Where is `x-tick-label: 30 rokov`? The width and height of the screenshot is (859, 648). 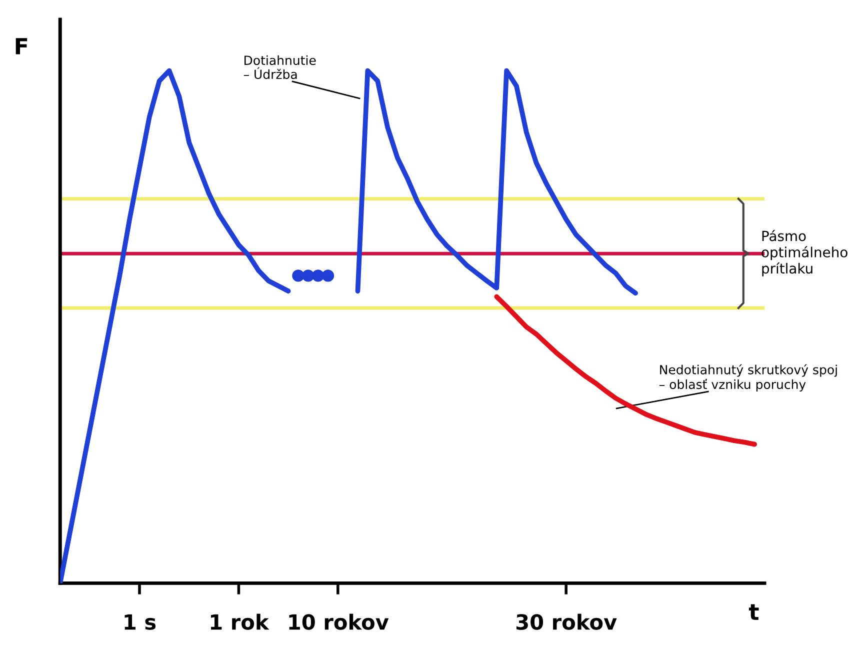
x-tick-label: 30 rokov is located at coordinates (566, 622).